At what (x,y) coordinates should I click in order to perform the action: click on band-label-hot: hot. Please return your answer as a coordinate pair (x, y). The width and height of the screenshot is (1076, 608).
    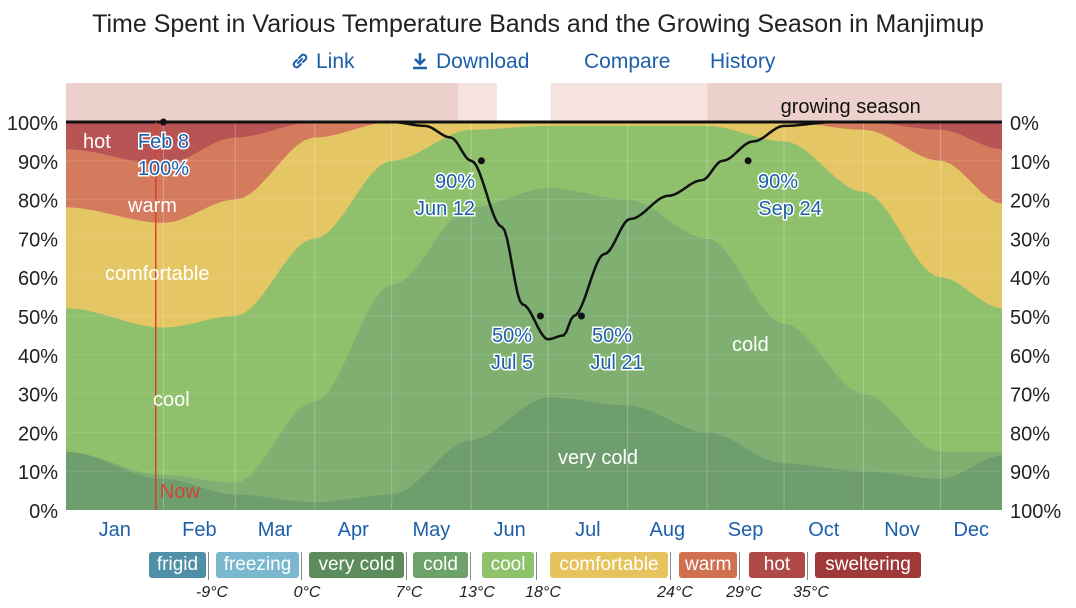
    Looking at the image, I should click on (97, 142).